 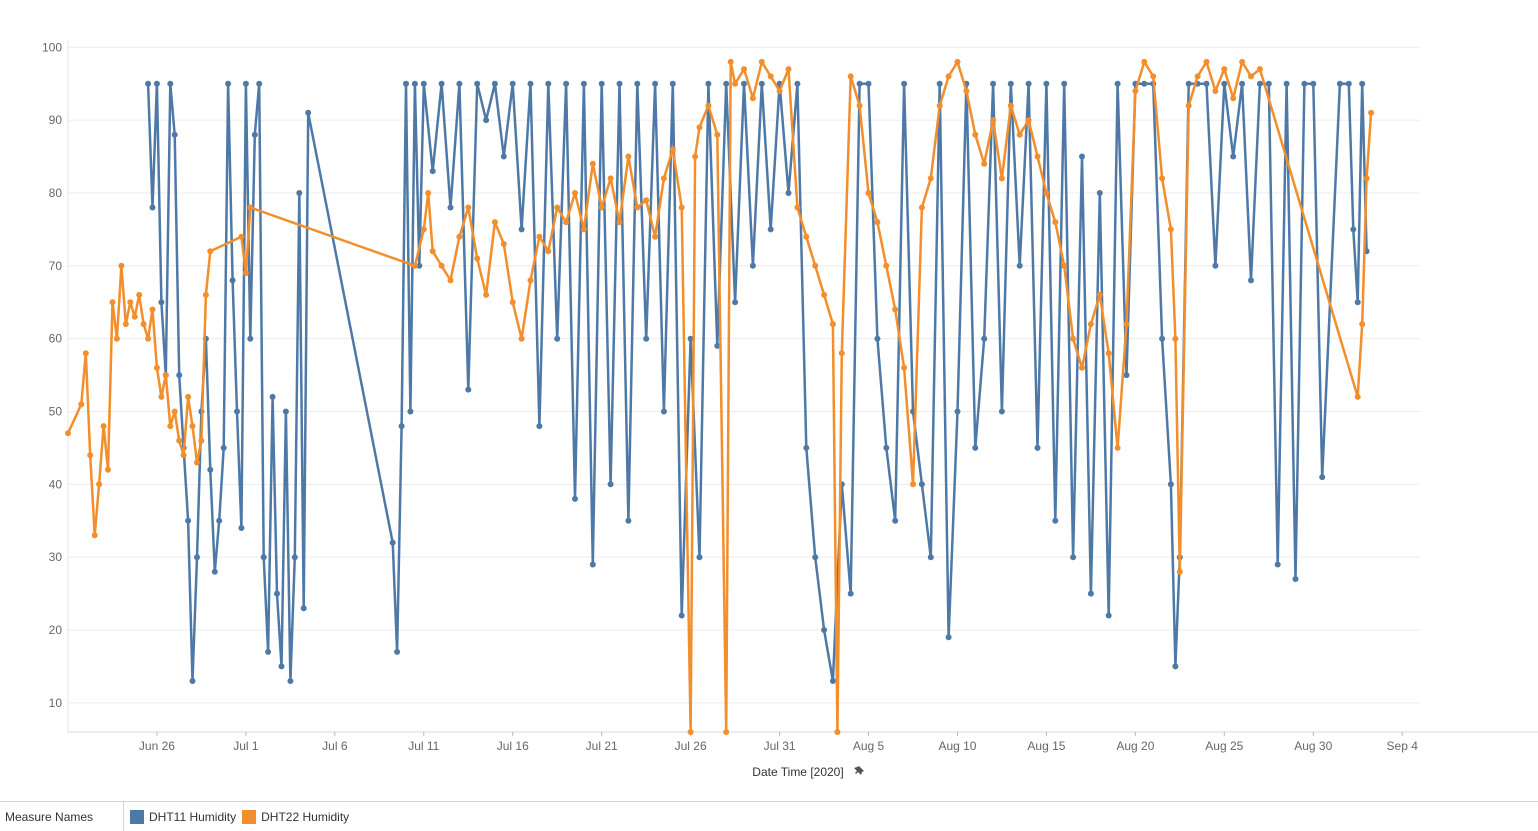 I want to click on legend-item-dht11: DHT11 Humidity, so click(x=183, y=816).